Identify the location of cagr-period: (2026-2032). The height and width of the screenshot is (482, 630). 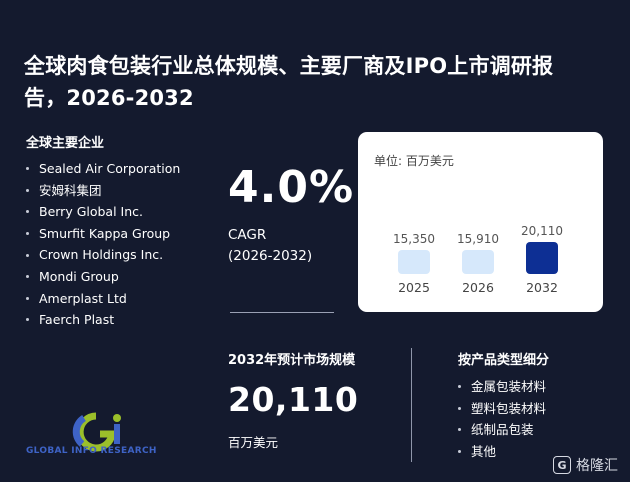
(270, 256).